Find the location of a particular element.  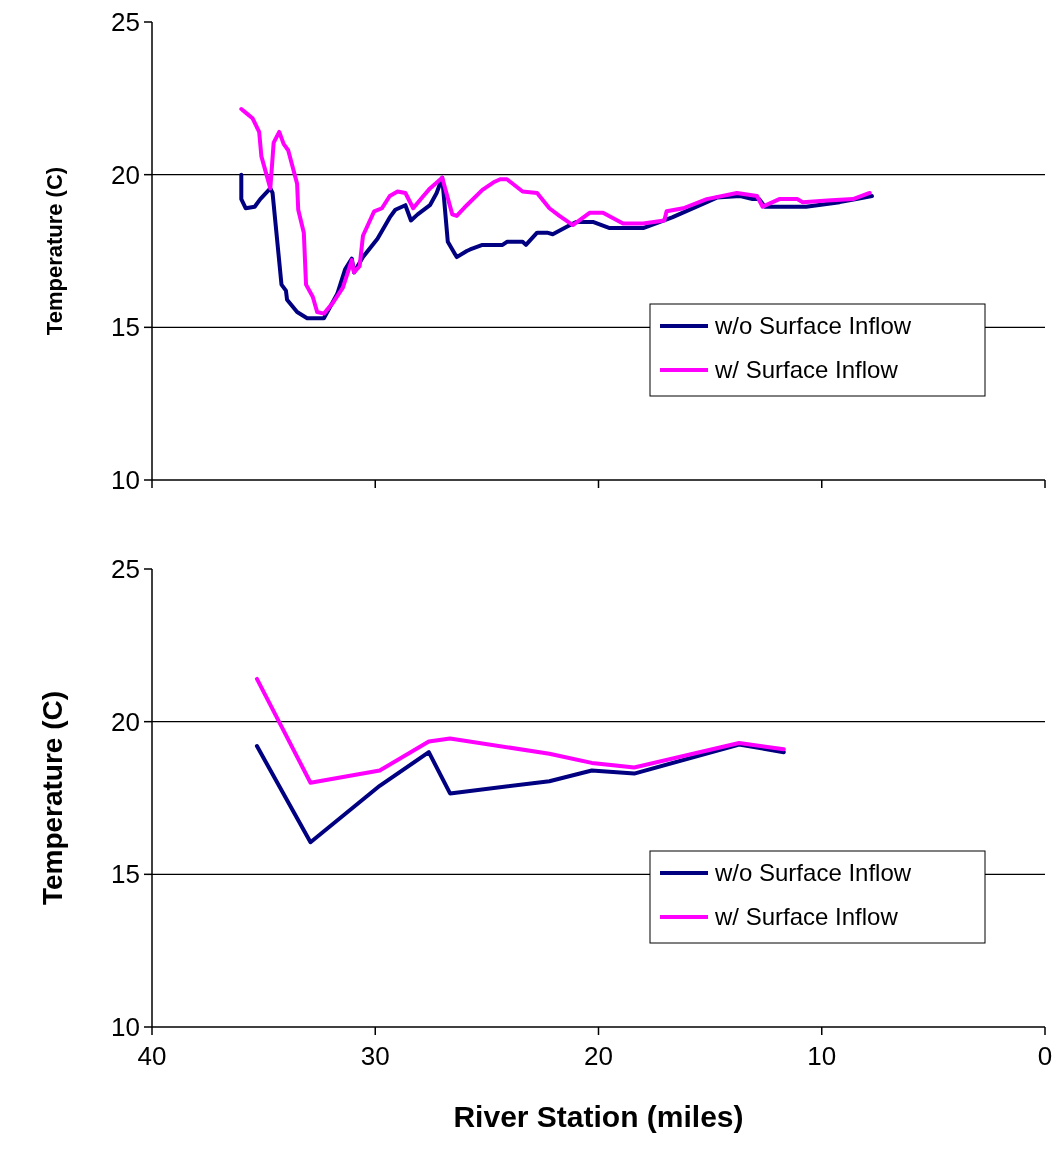

x-tick-label: 20 is located at coordinates (598, 1056).